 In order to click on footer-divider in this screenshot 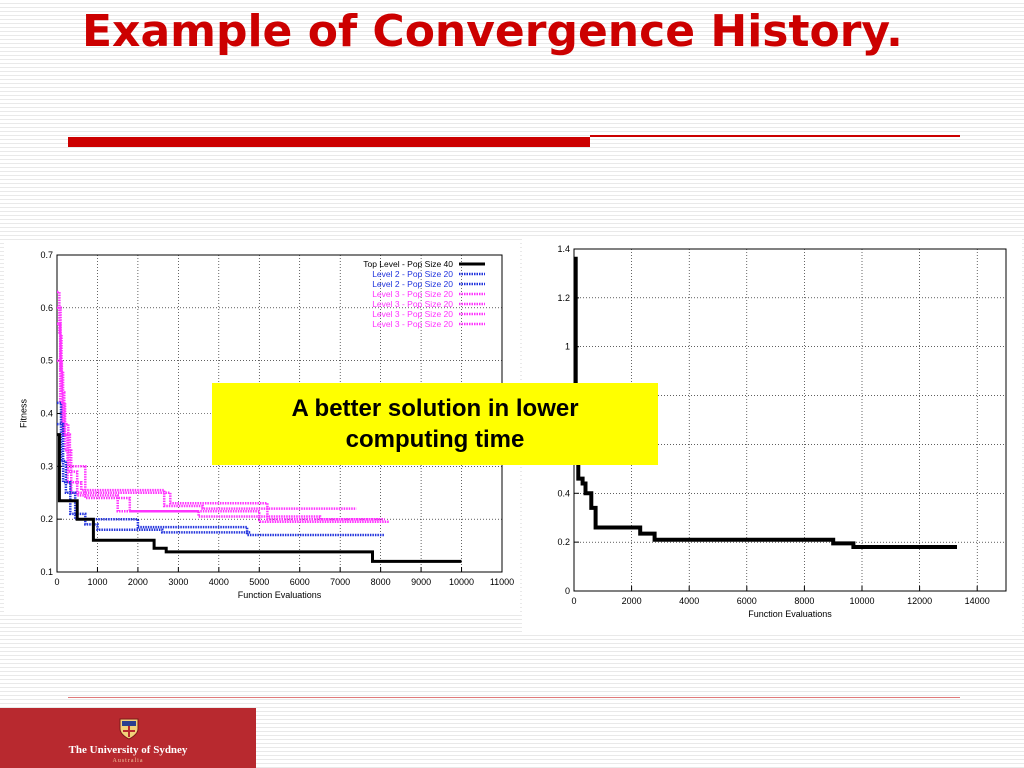, I will do `click(514, 697)`.